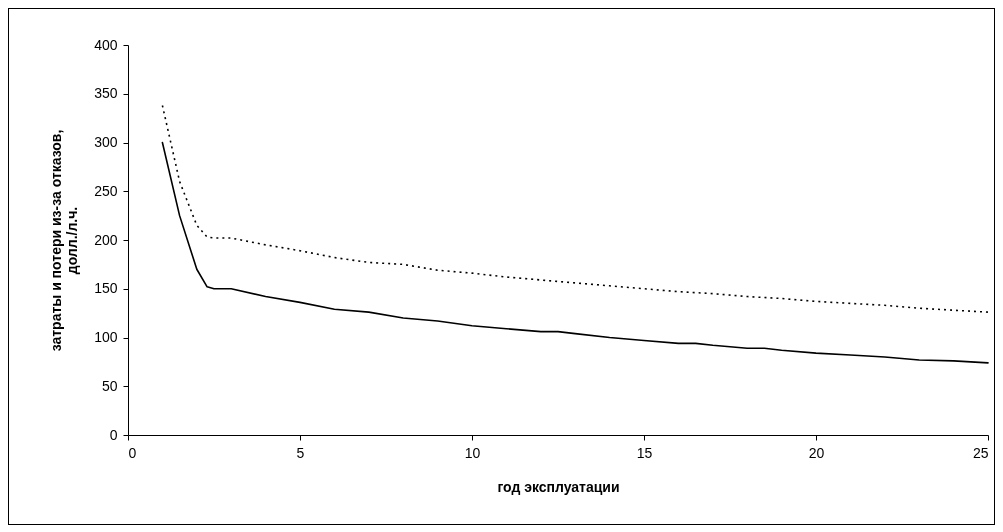 Image resolution: width=1003 pixels, height=532 pixels. What do you see at coordinates (109, 385) in the screenshot?
I see `y-tick-label: 50` at bounding box center [109, 385].